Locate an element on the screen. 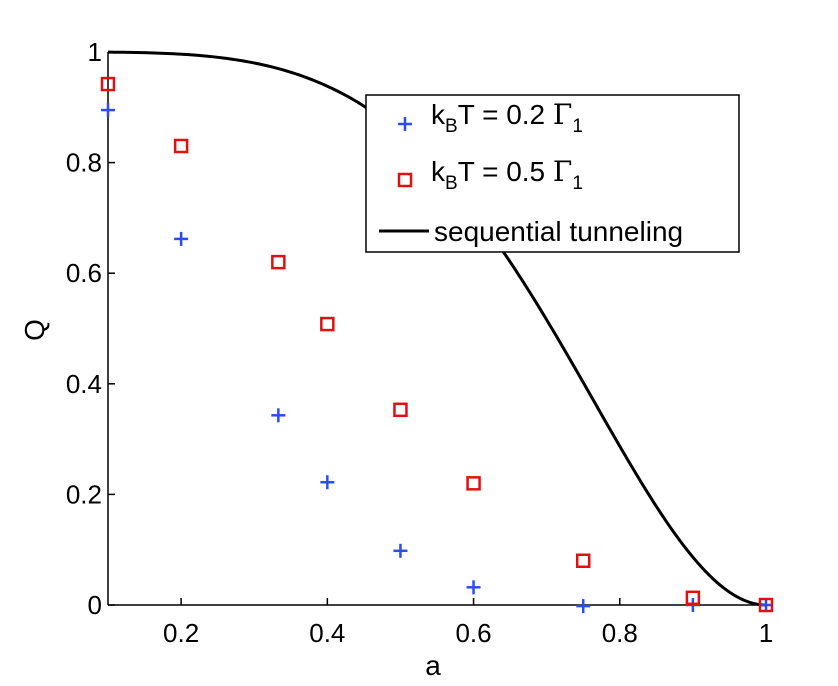 Image resolution: width=838 pixels, height=686 pixels. x-tick-label: 0.8 is located at coordinates (620, 633).